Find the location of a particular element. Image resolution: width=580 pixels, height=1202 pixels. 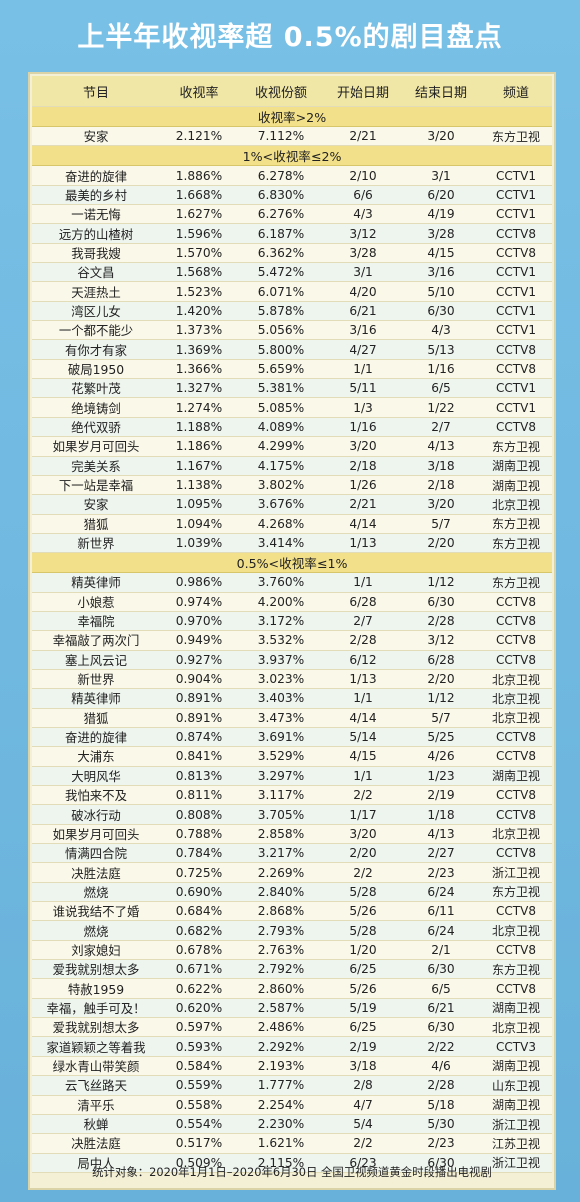

cell-rating: 1.167% is located at coordinates (199, 466).